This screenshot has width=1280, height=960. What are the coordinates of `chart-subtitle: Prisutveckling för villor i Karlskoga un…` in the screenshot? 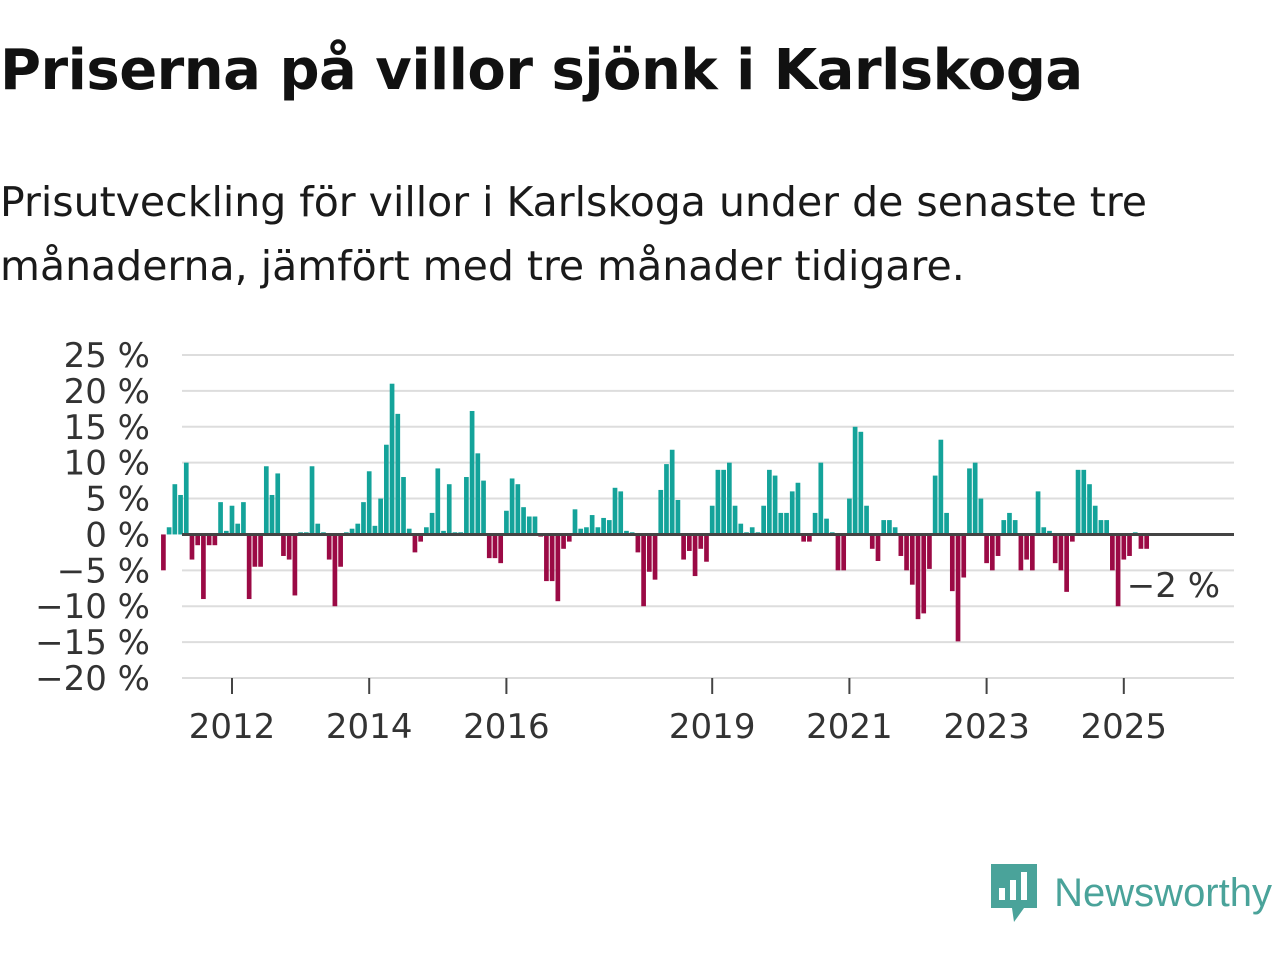 It's located at (573, 234).